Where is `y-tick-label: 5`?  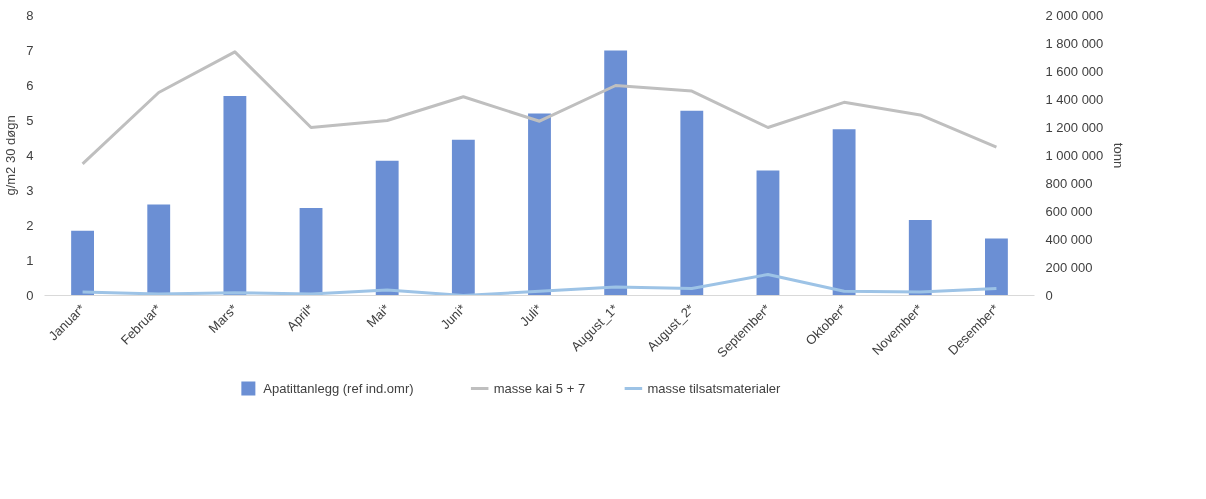
y-tick-label: 5 is located at coordinates (30, 120).